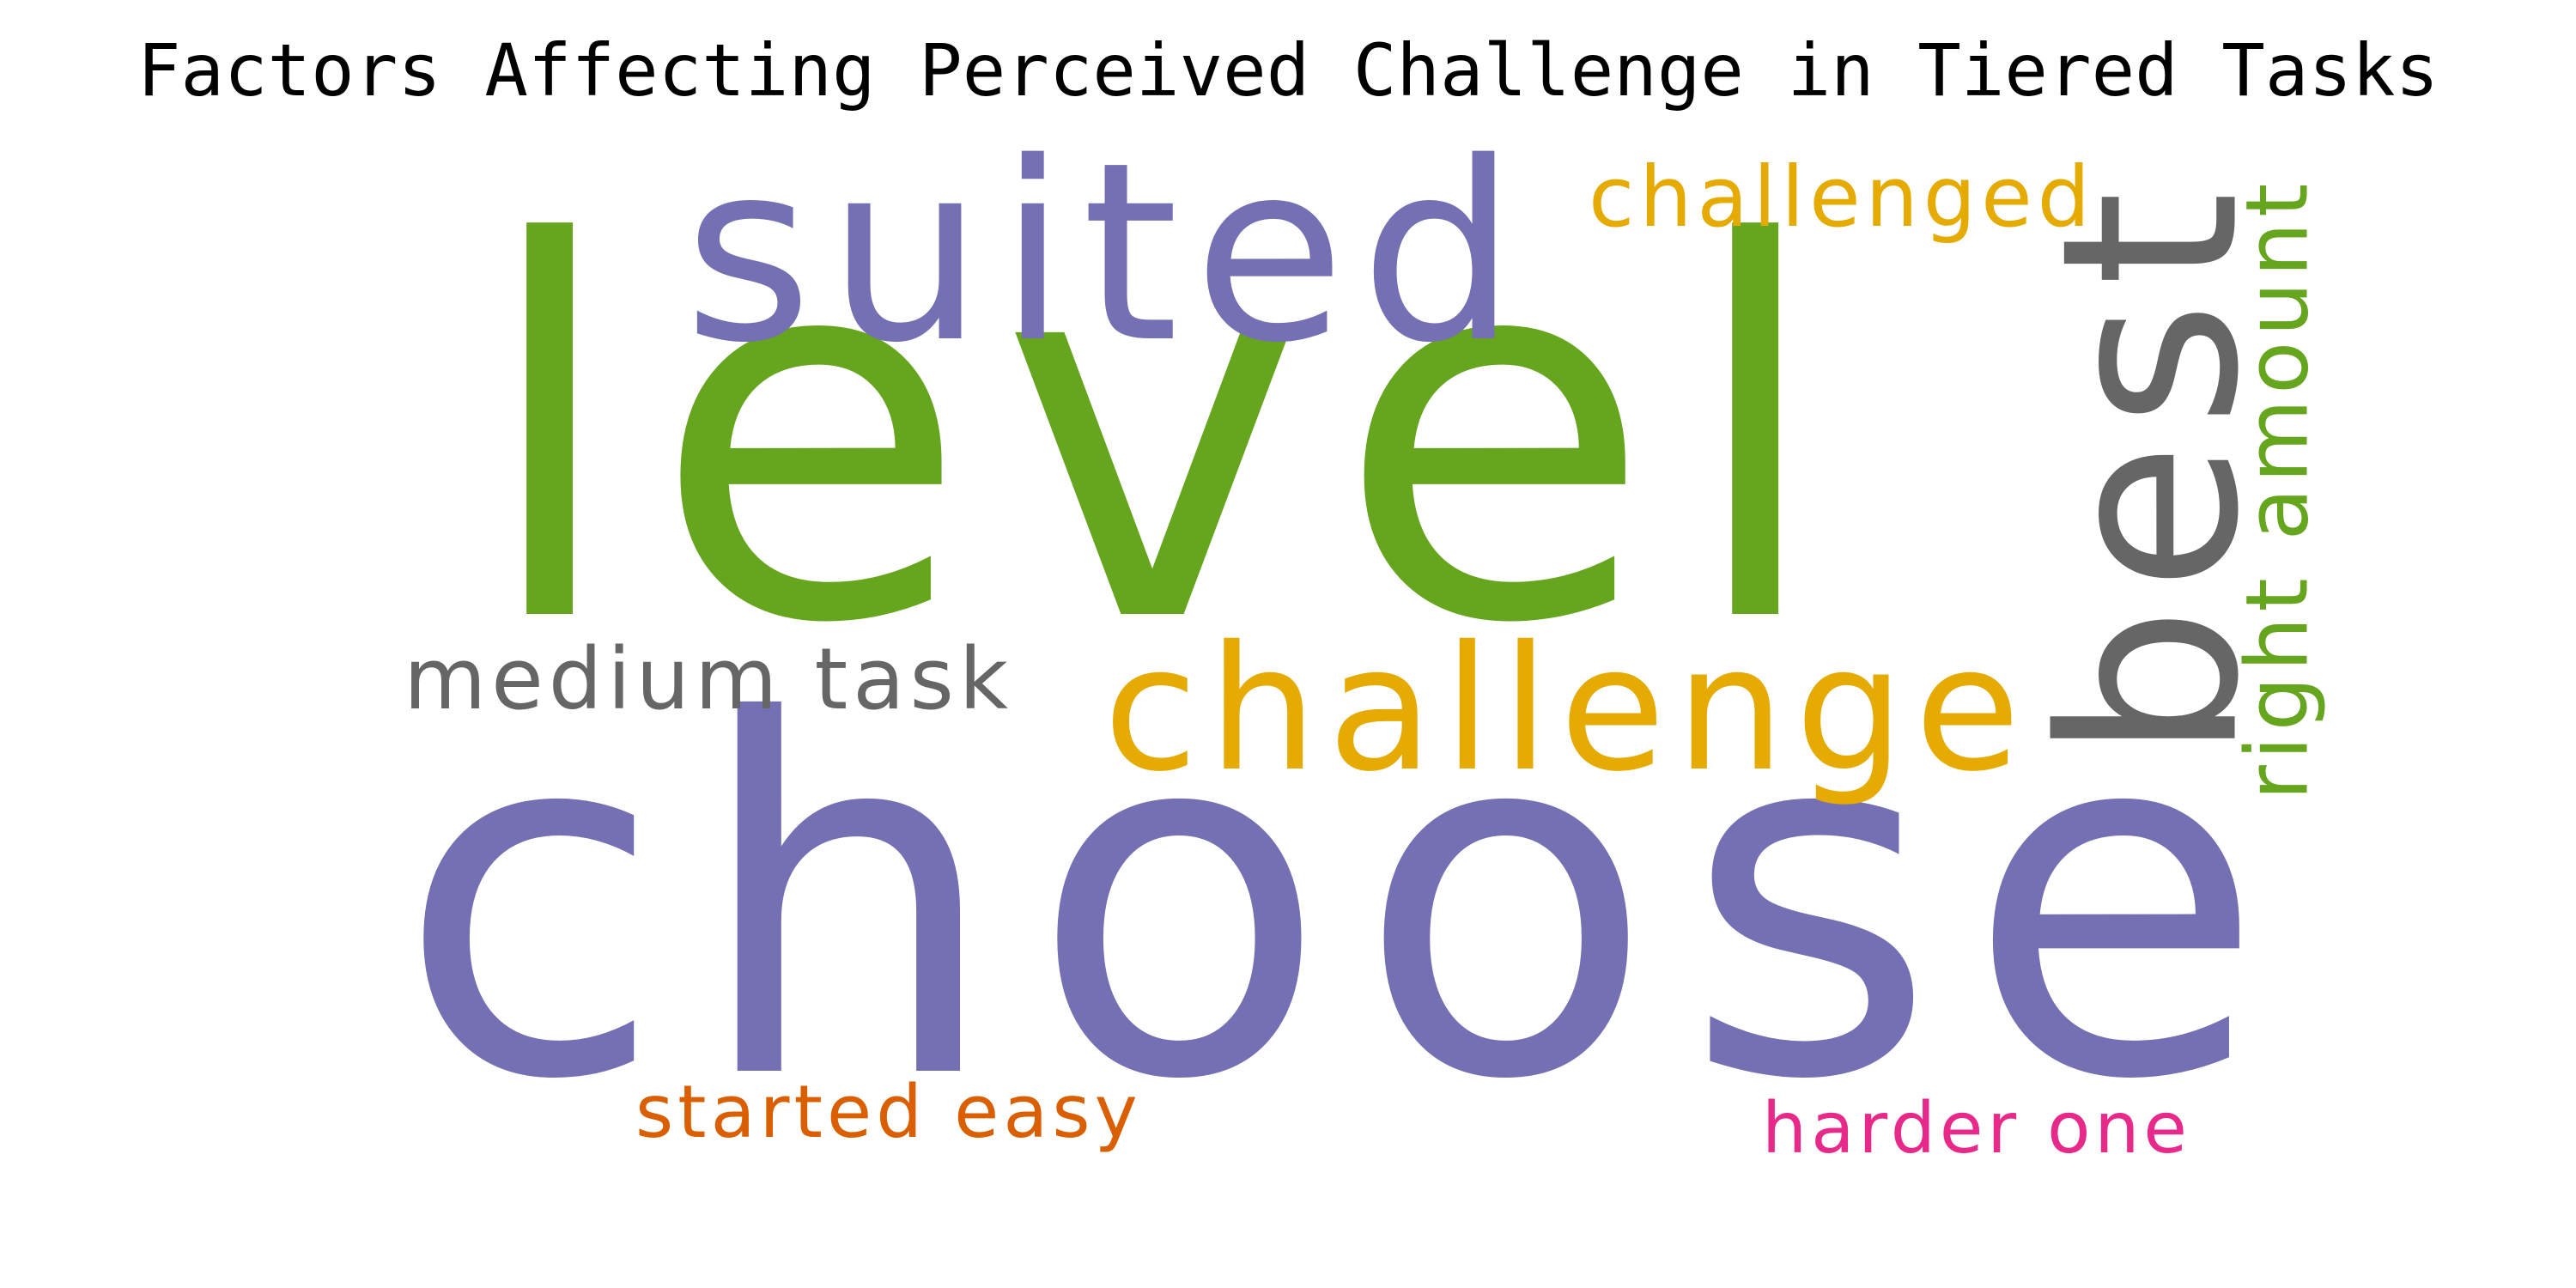  I want to click on word-harder-one: harder one, so click(1976, 1129).